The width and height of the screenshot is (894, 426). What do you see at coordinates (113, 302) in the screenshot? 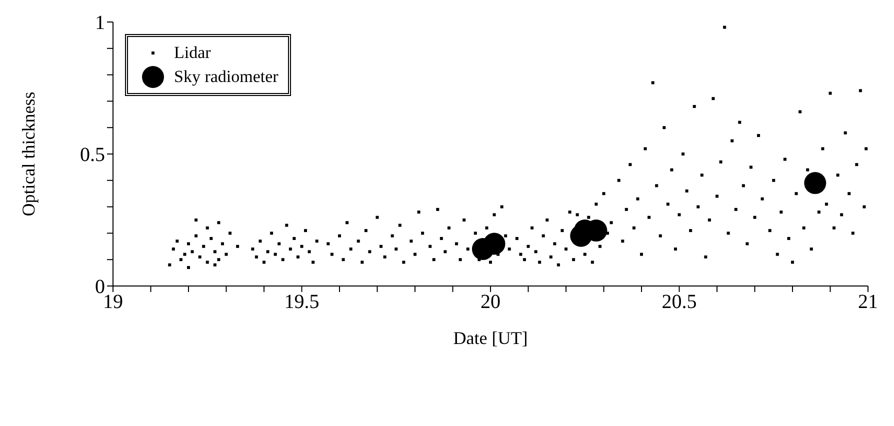
I see `x-tick-label: 19` at bounding box center [113, 302].